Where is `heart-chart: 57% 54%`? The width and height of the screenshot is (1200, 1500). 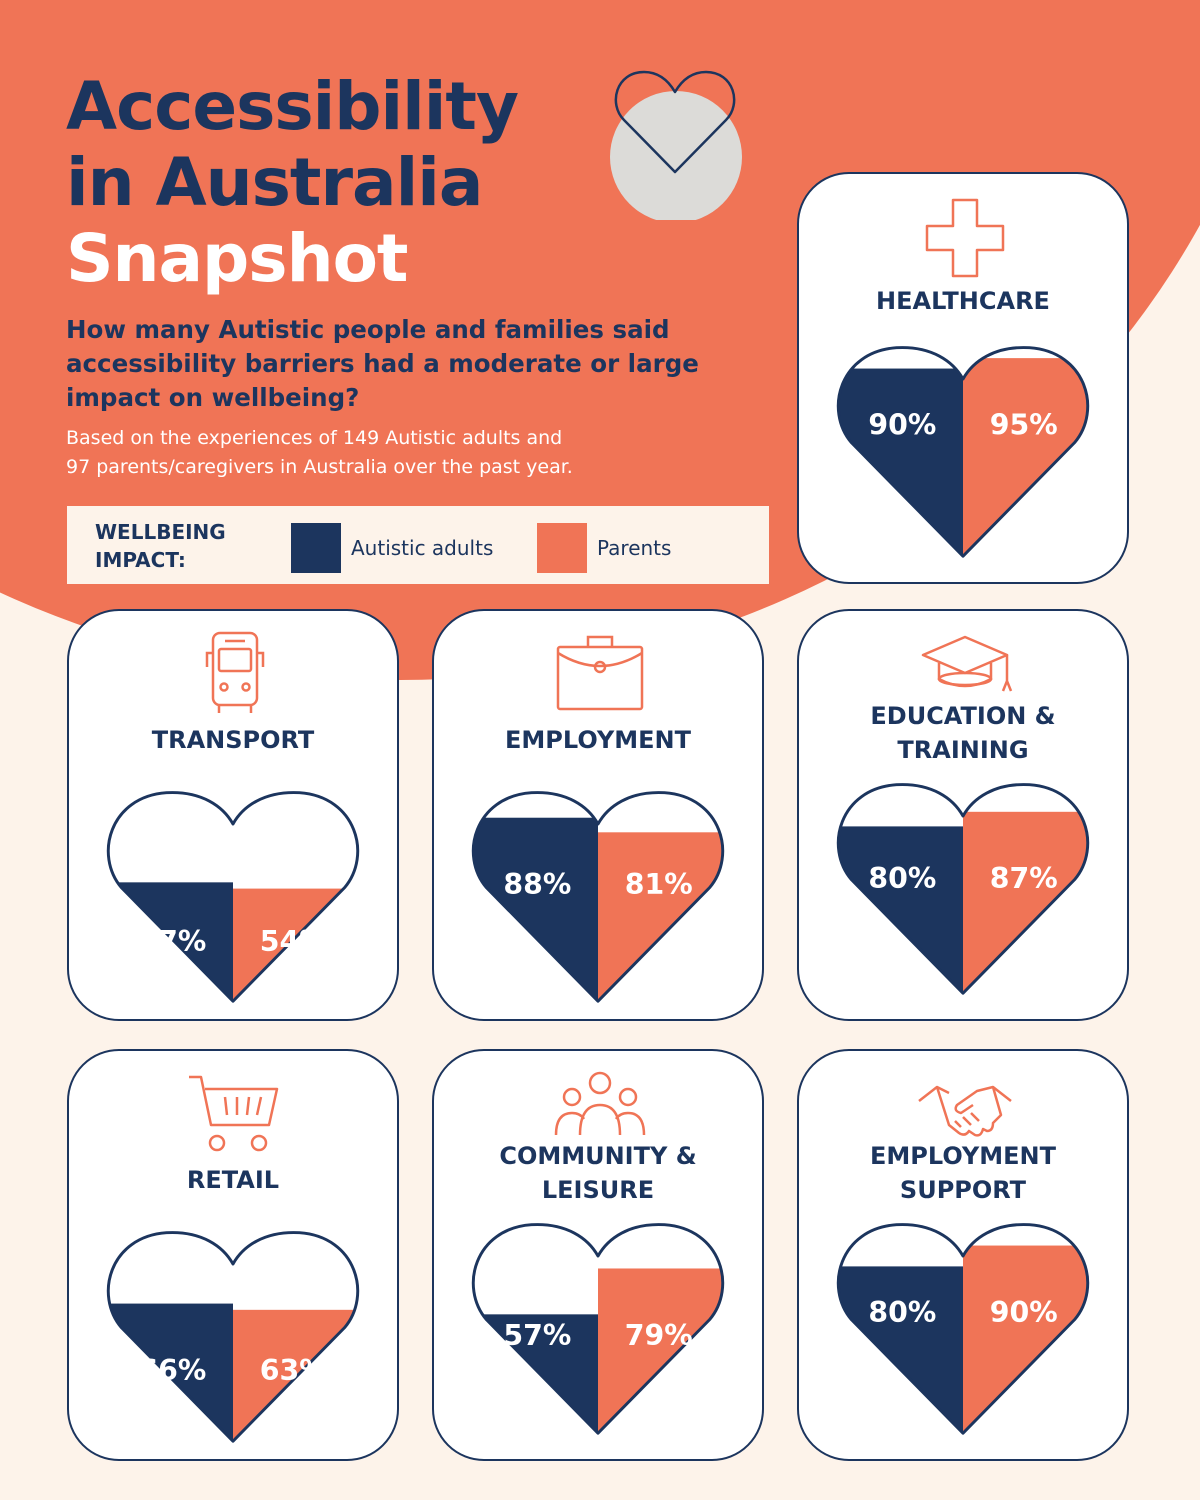 heart-chart: 57% 54% is located at coordinates (233, 897).